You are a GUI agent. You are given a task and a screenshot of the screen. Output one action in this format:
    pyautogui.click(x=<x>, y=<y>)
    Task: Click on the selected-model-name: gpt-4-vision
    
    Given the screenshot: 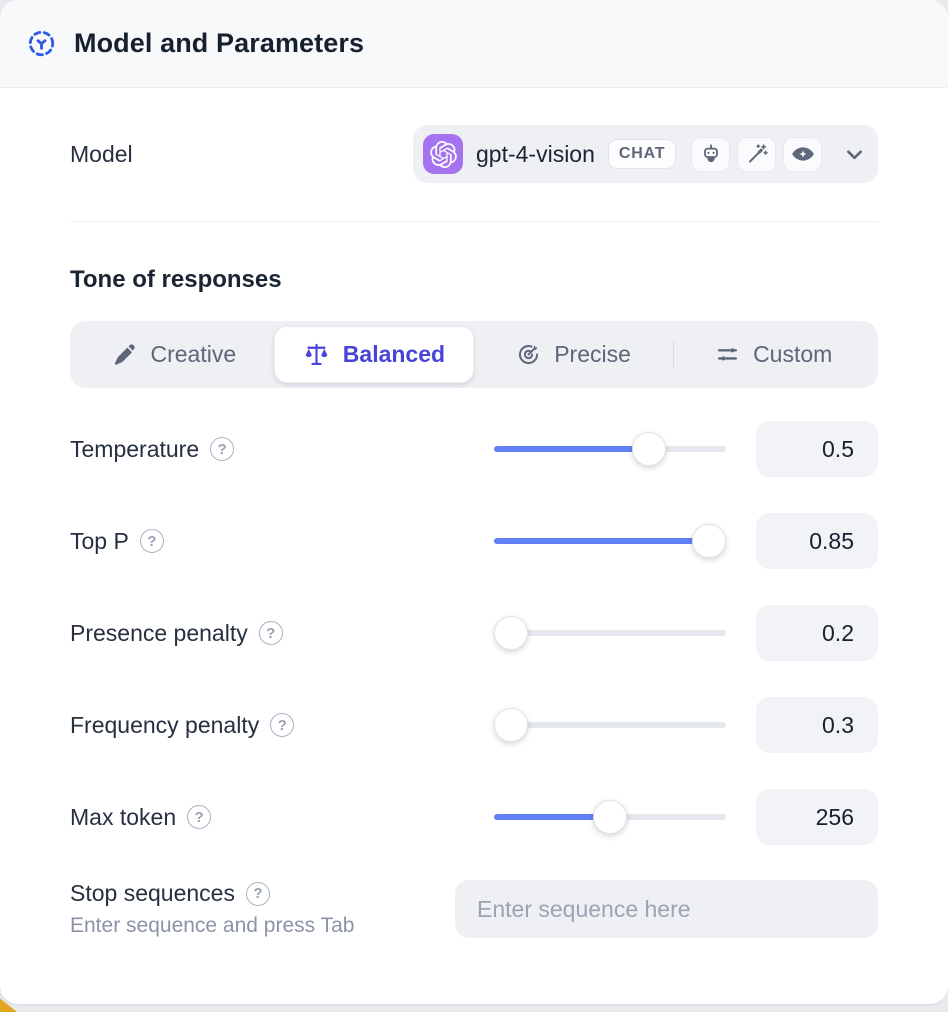 What is the action you would take?
    pyautogui.click(x=535, y=153)
    